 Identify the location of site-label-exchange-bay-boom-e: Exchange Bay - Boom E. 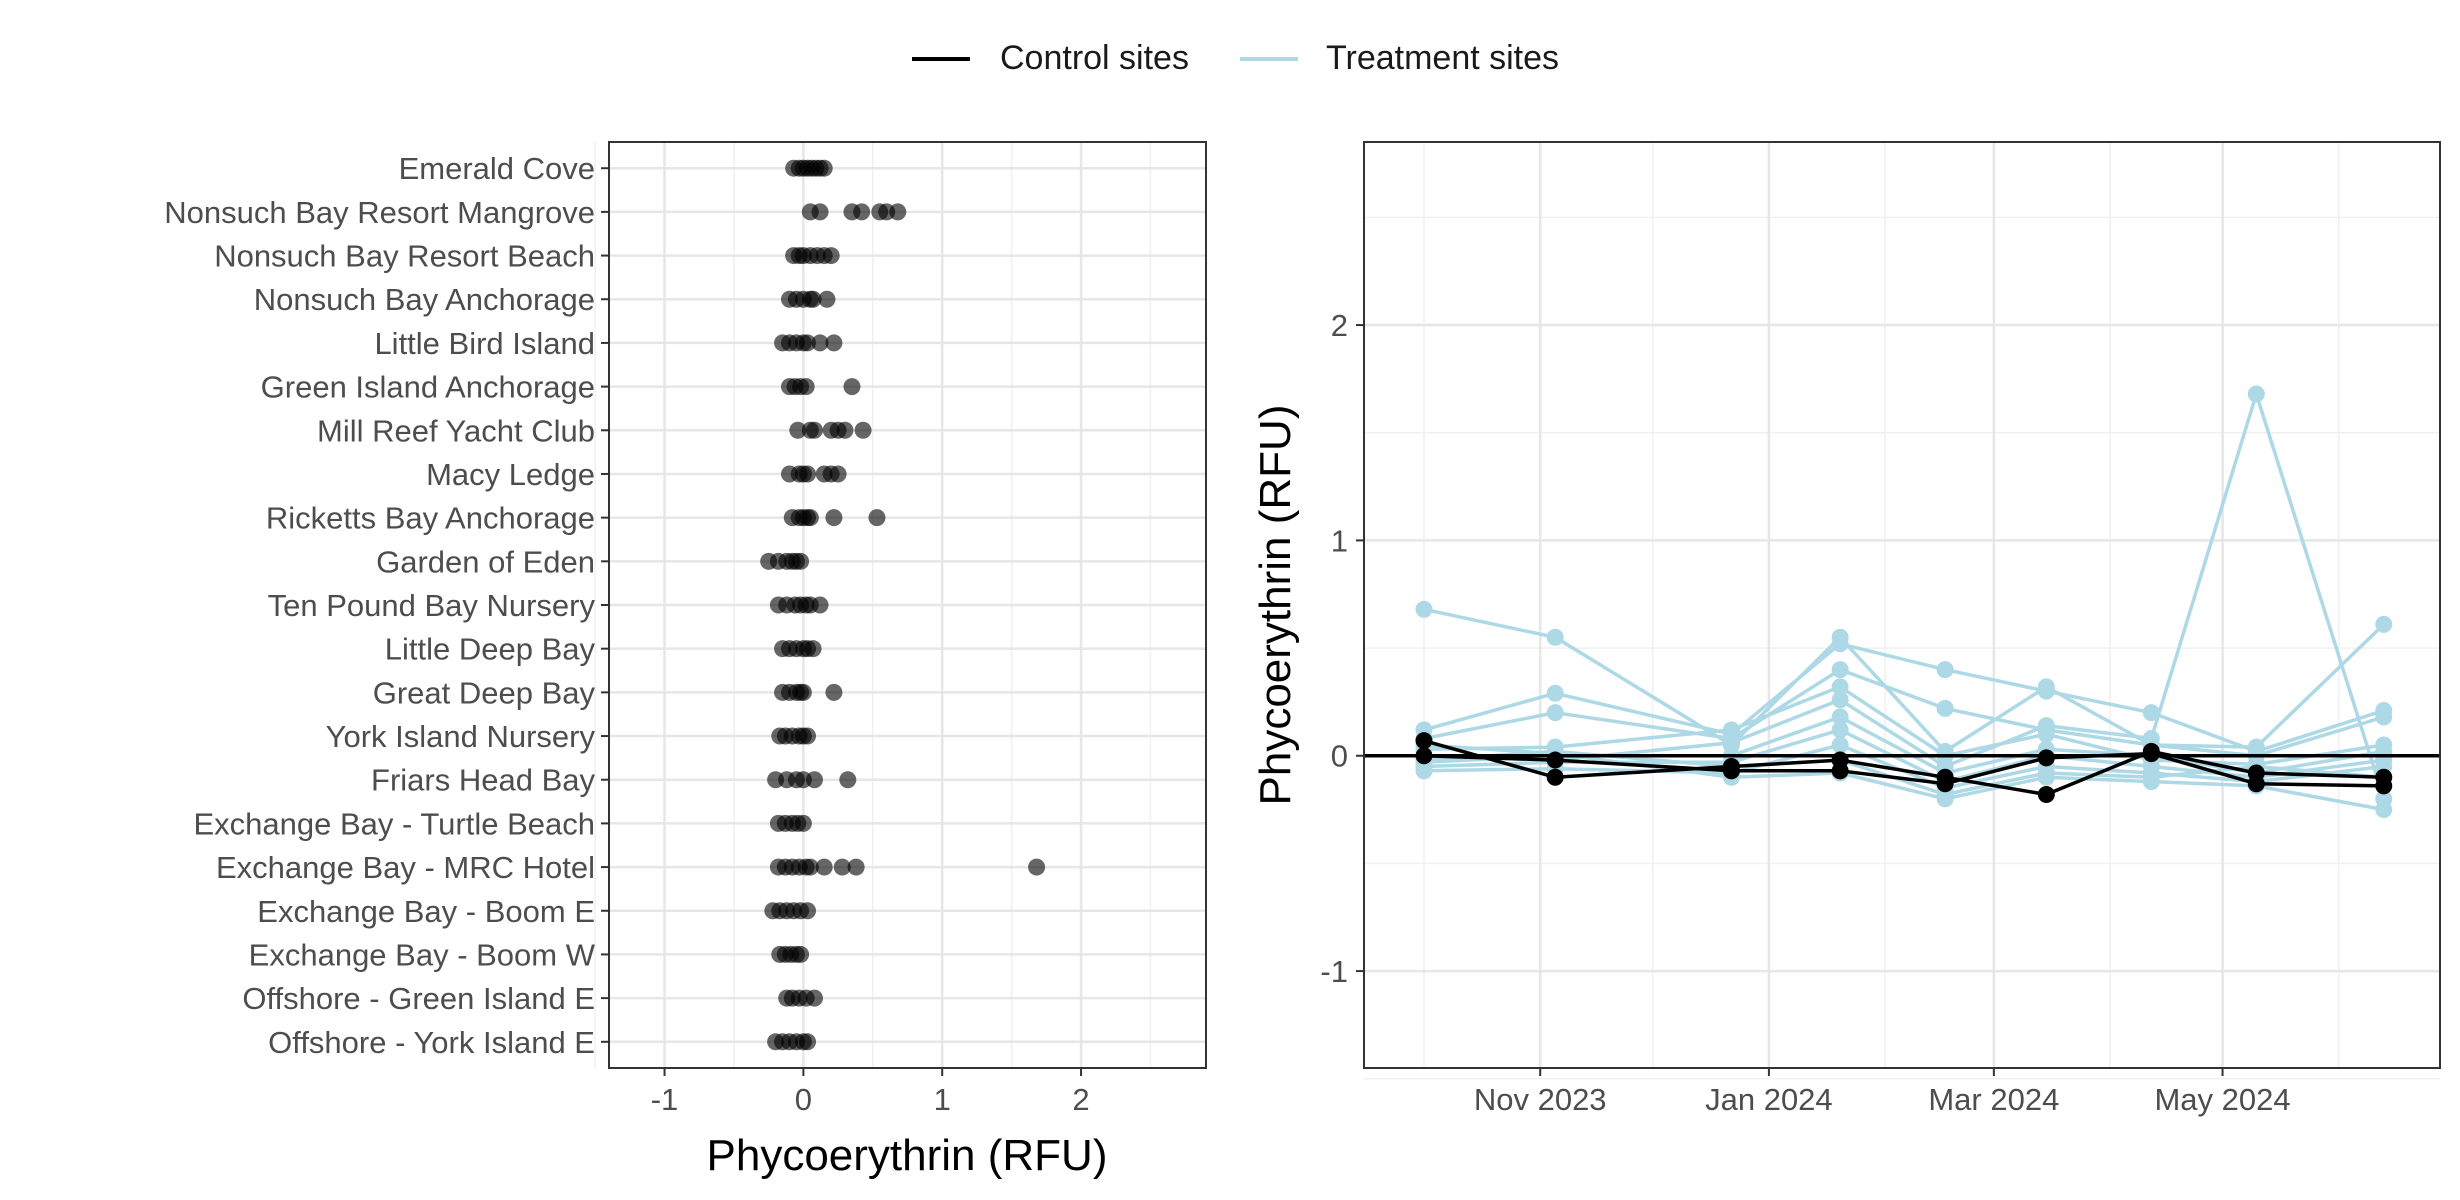
(426, 911).